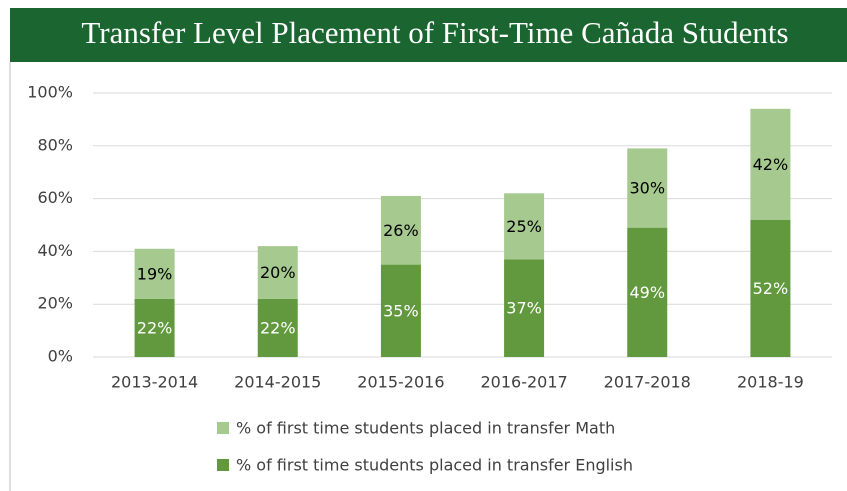 Image resolution: width=847 pixels, height=491 pixels. I want to click on data-label: 42%, so click(771, 164).